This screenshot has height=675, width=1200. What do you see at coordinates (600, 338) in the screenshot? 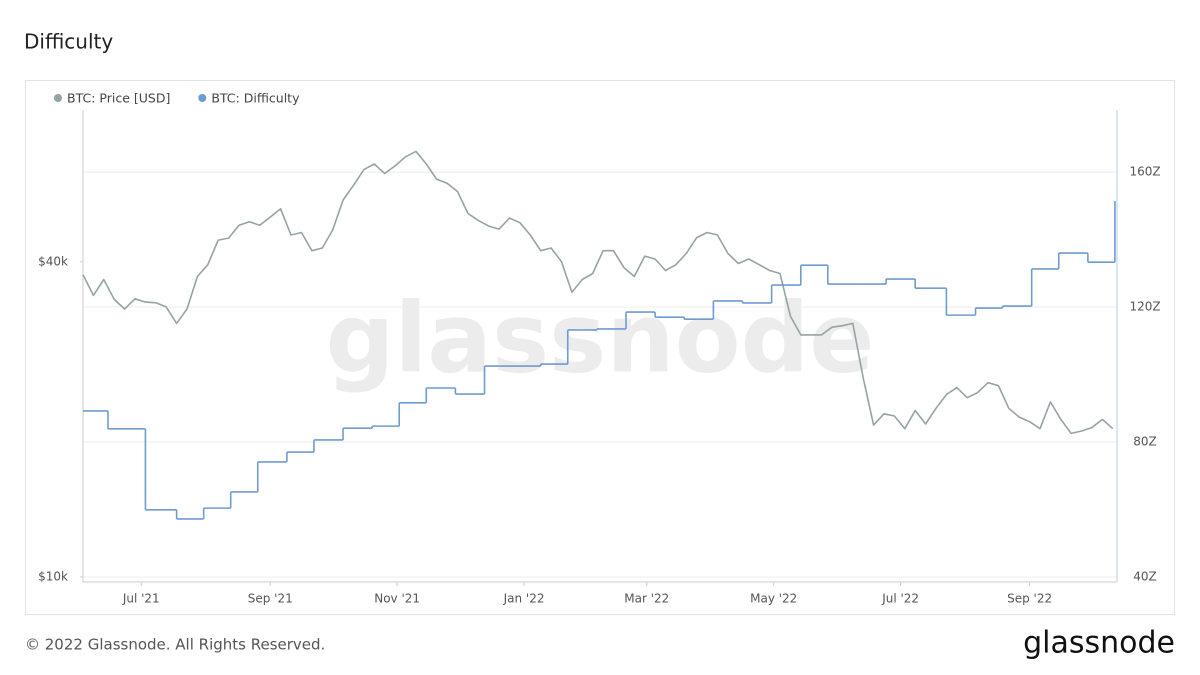
I see `watermark: glassnode` at bounding box center [600, 338].